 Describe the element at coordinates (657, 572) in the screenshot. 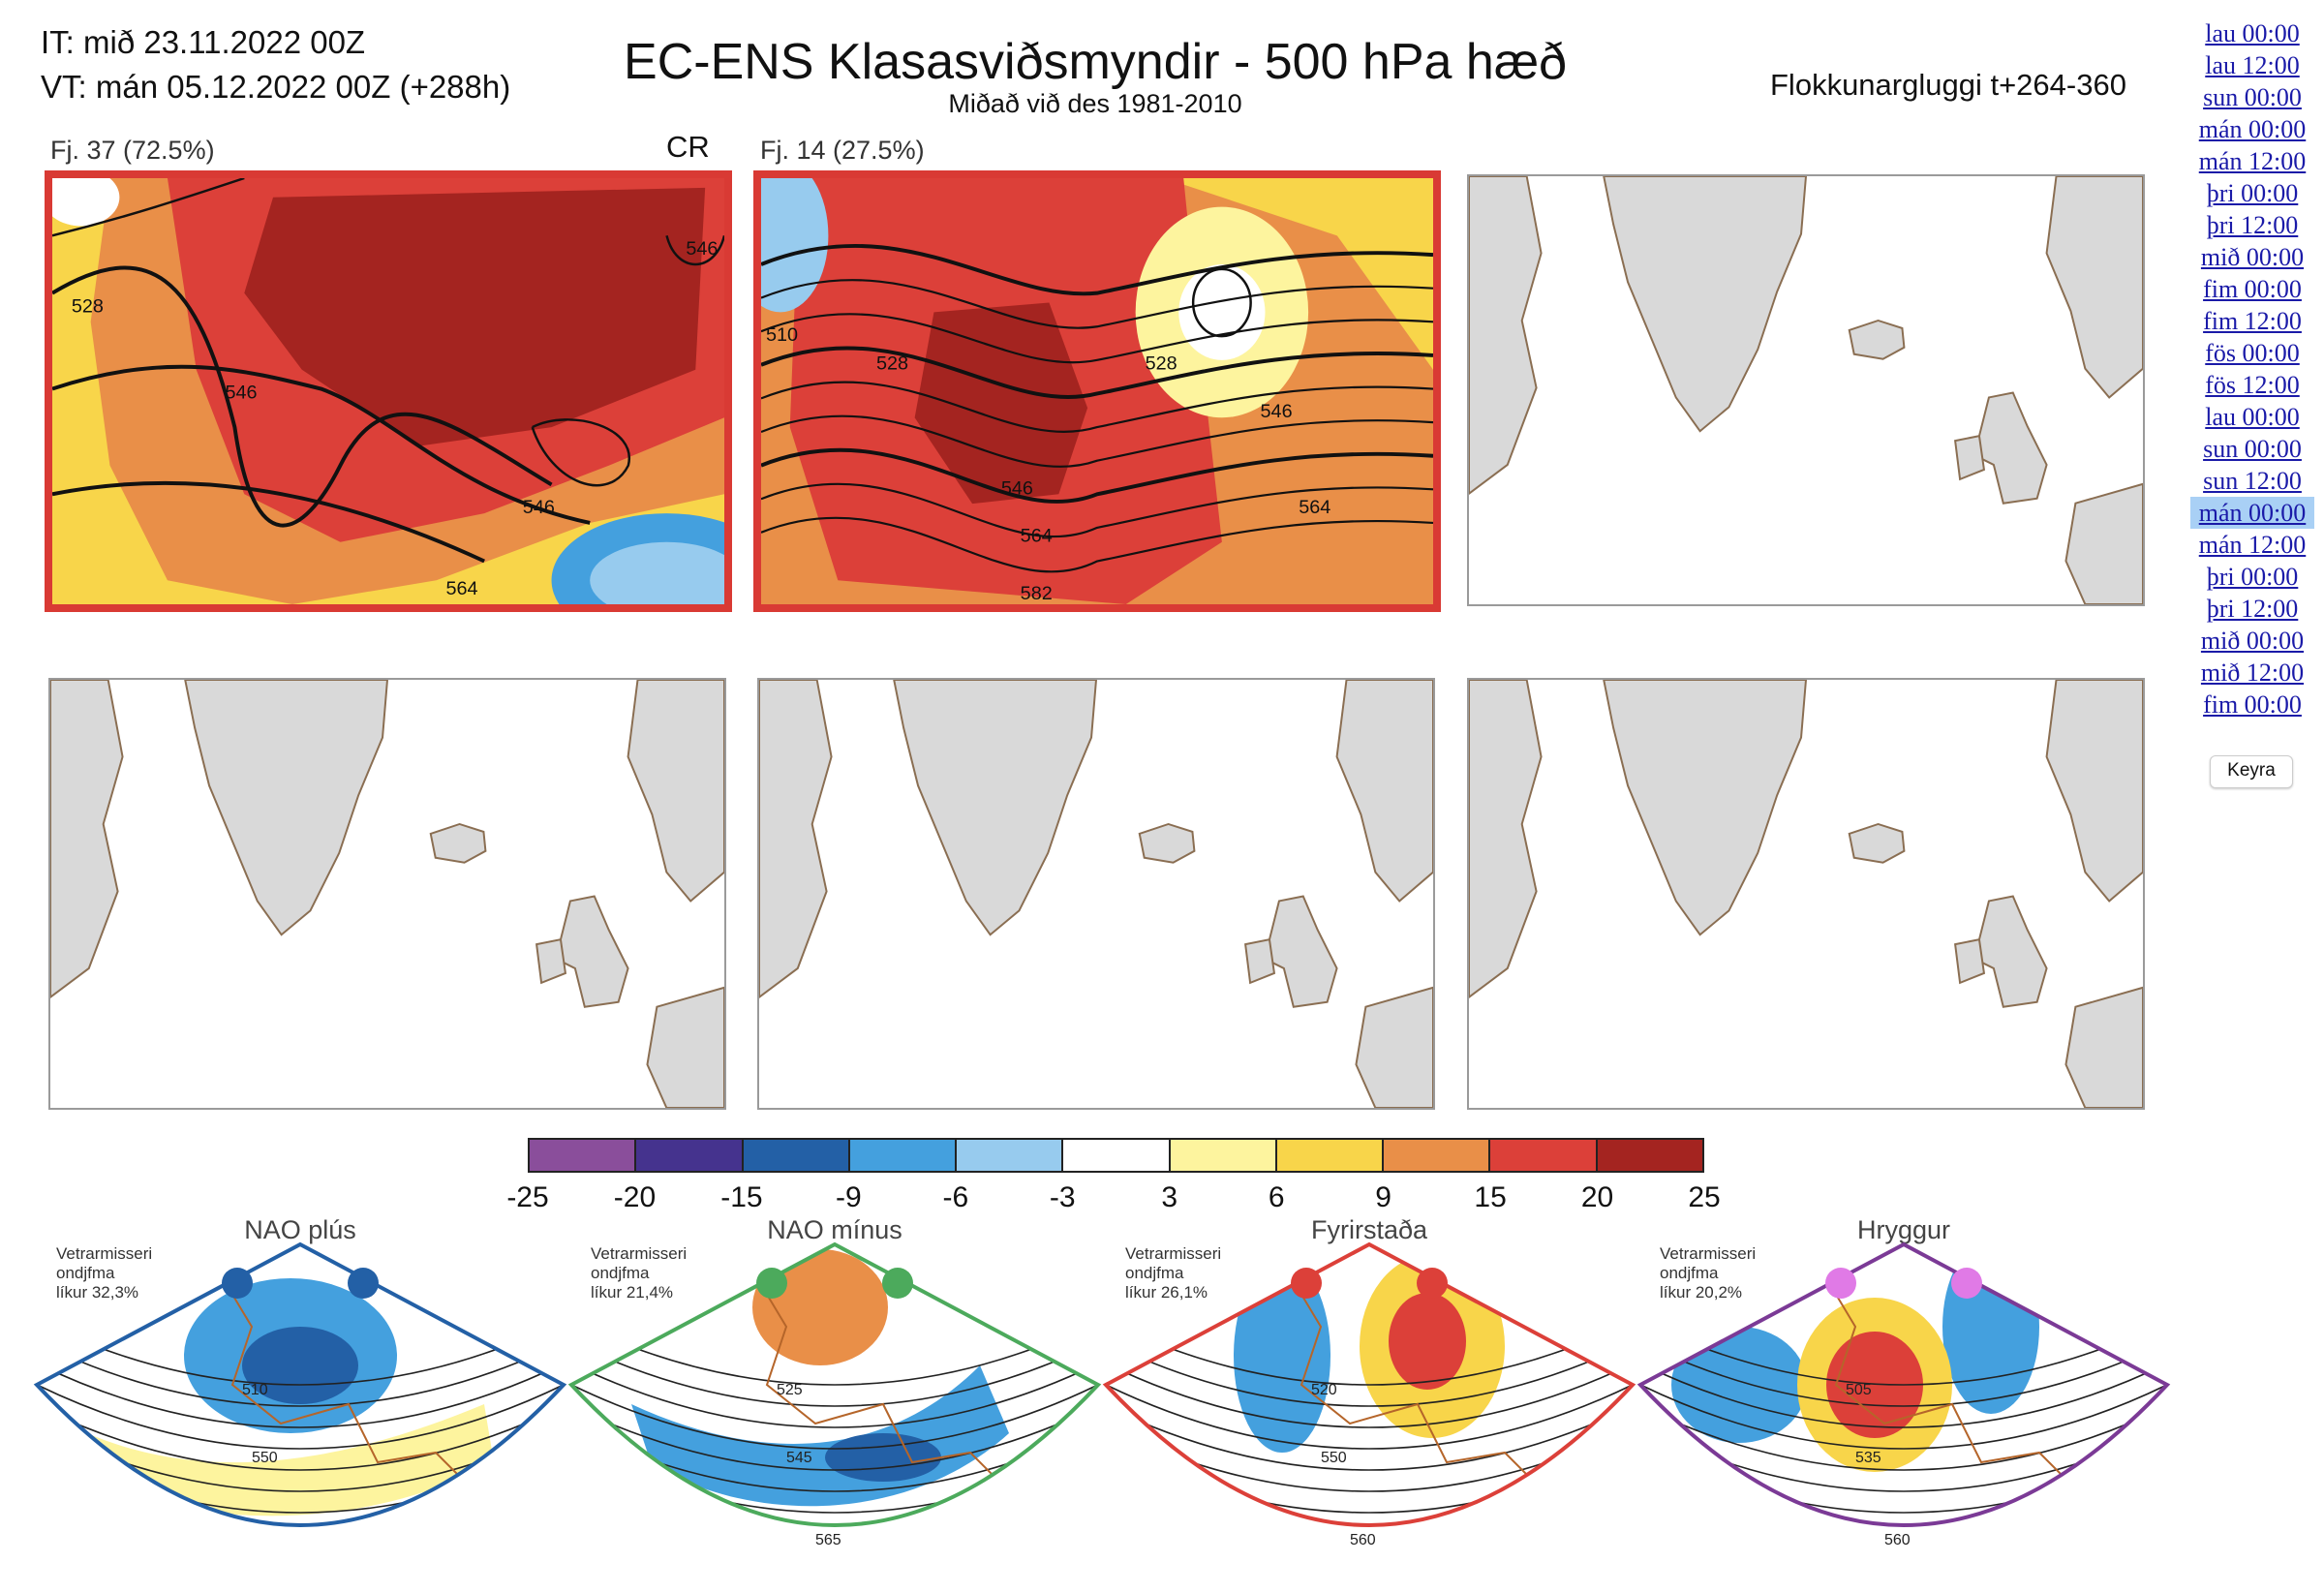

I see `negative-anomaly` at that location.